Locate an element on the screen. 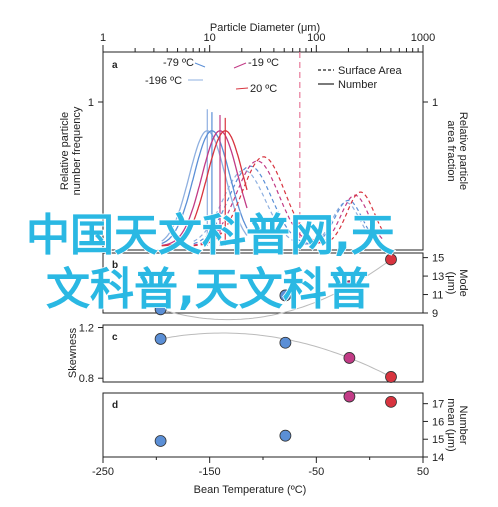 This screenshot has width=498, height=507. right-axis-tick-label: 17 is located at coordinates (438, 405).